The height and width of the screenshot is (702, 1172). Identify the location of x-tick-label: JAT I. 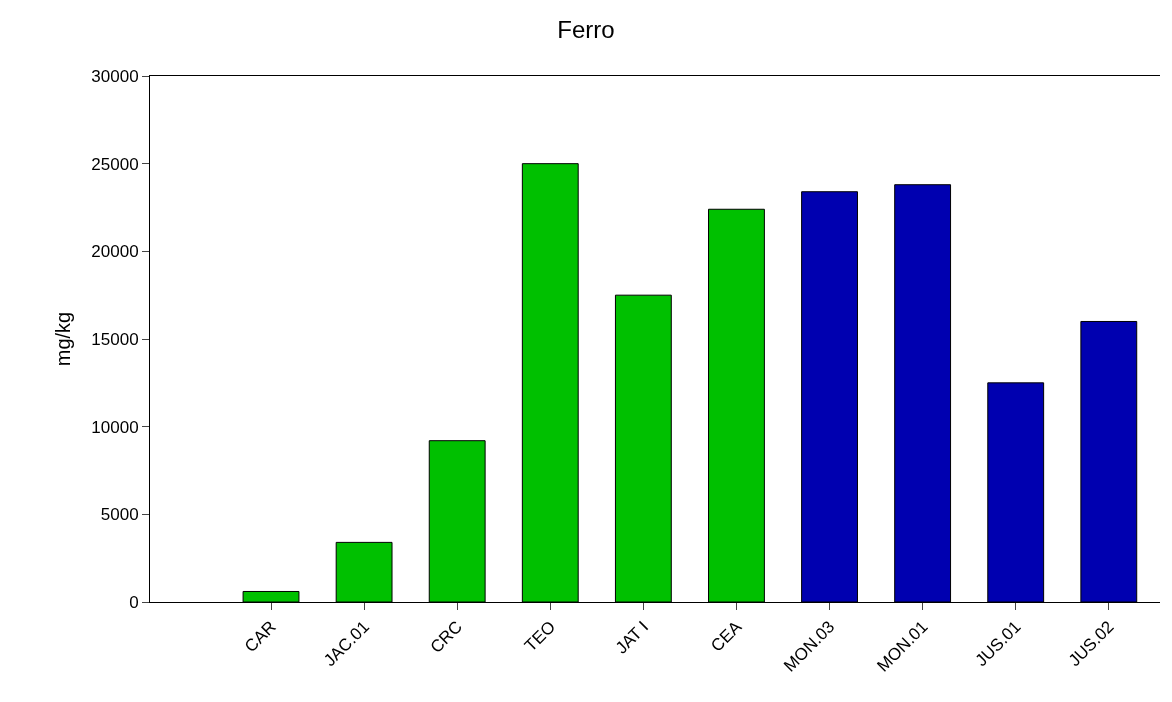
(632, 637).